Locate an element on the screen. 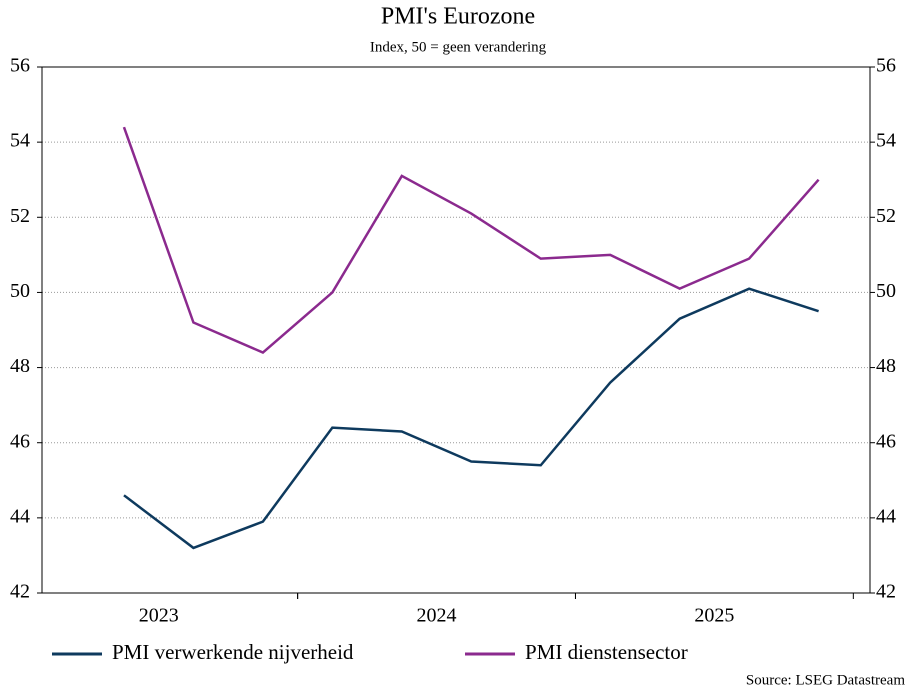  y-tick-label: 46 is located at coordinates (20, 441).